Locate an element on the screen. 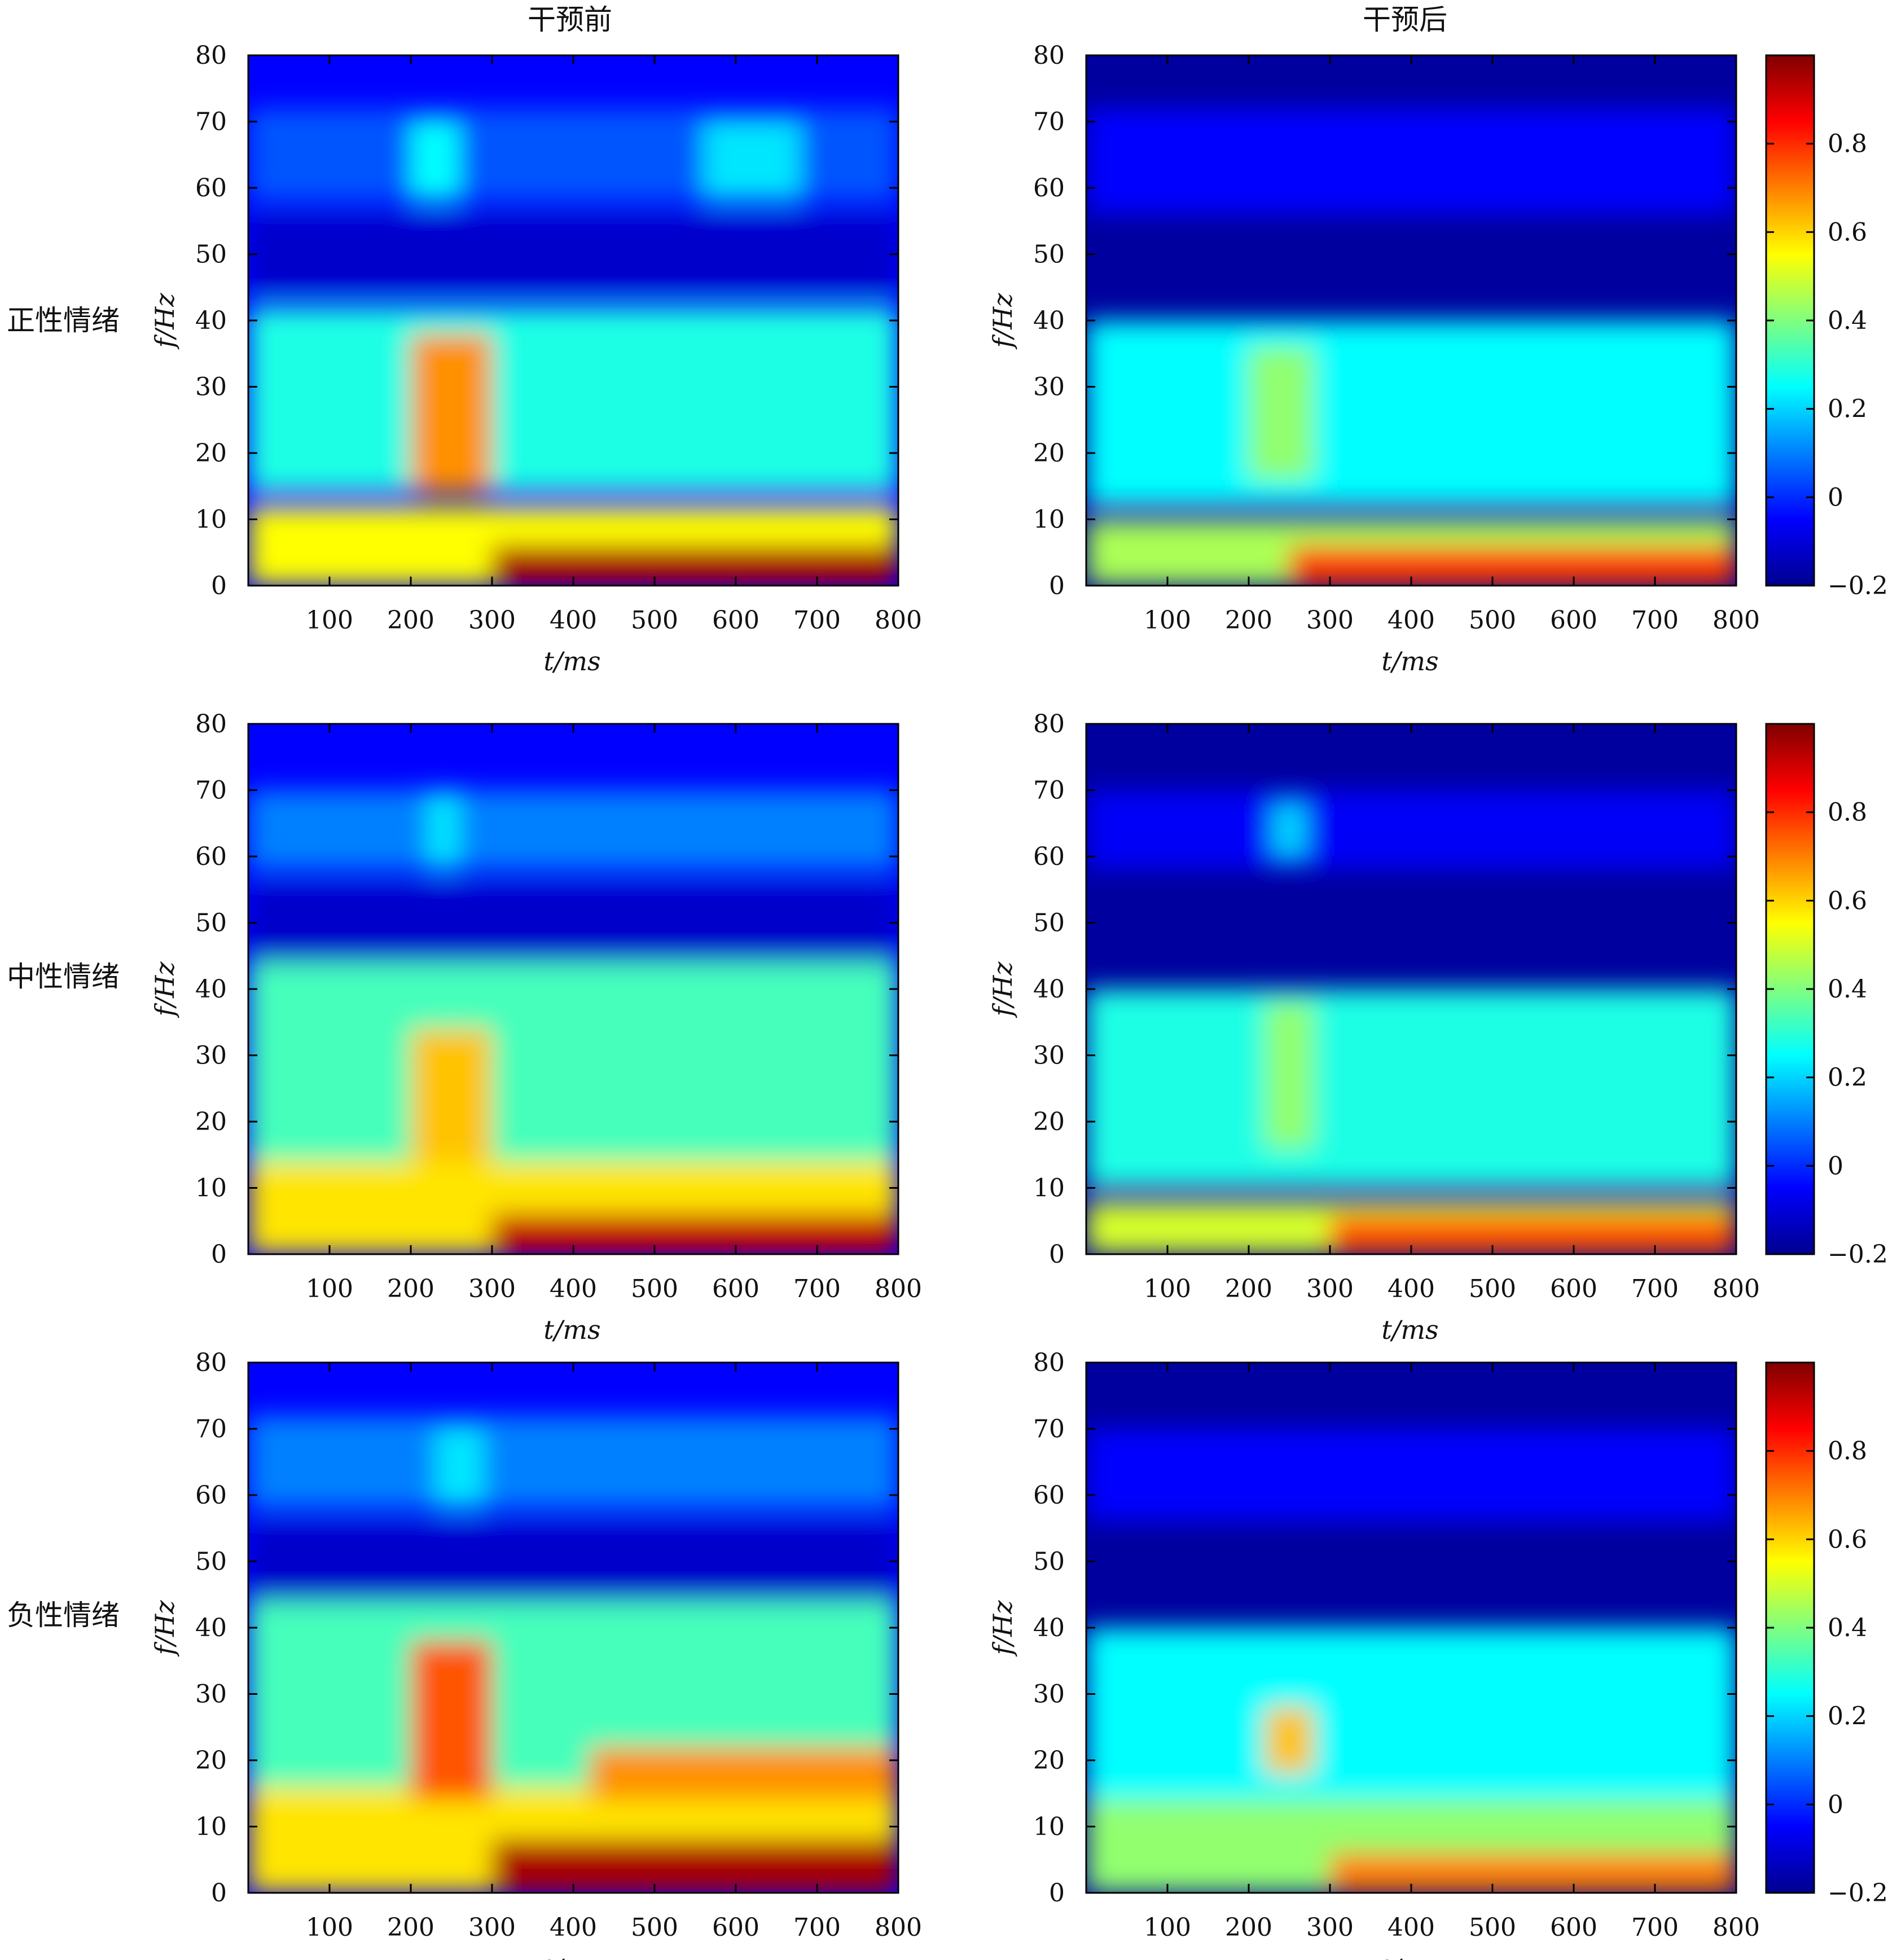 The image size is (1888, 1960). colorbar-tick-label: 0.4 is located at coordinates (1847, 320).